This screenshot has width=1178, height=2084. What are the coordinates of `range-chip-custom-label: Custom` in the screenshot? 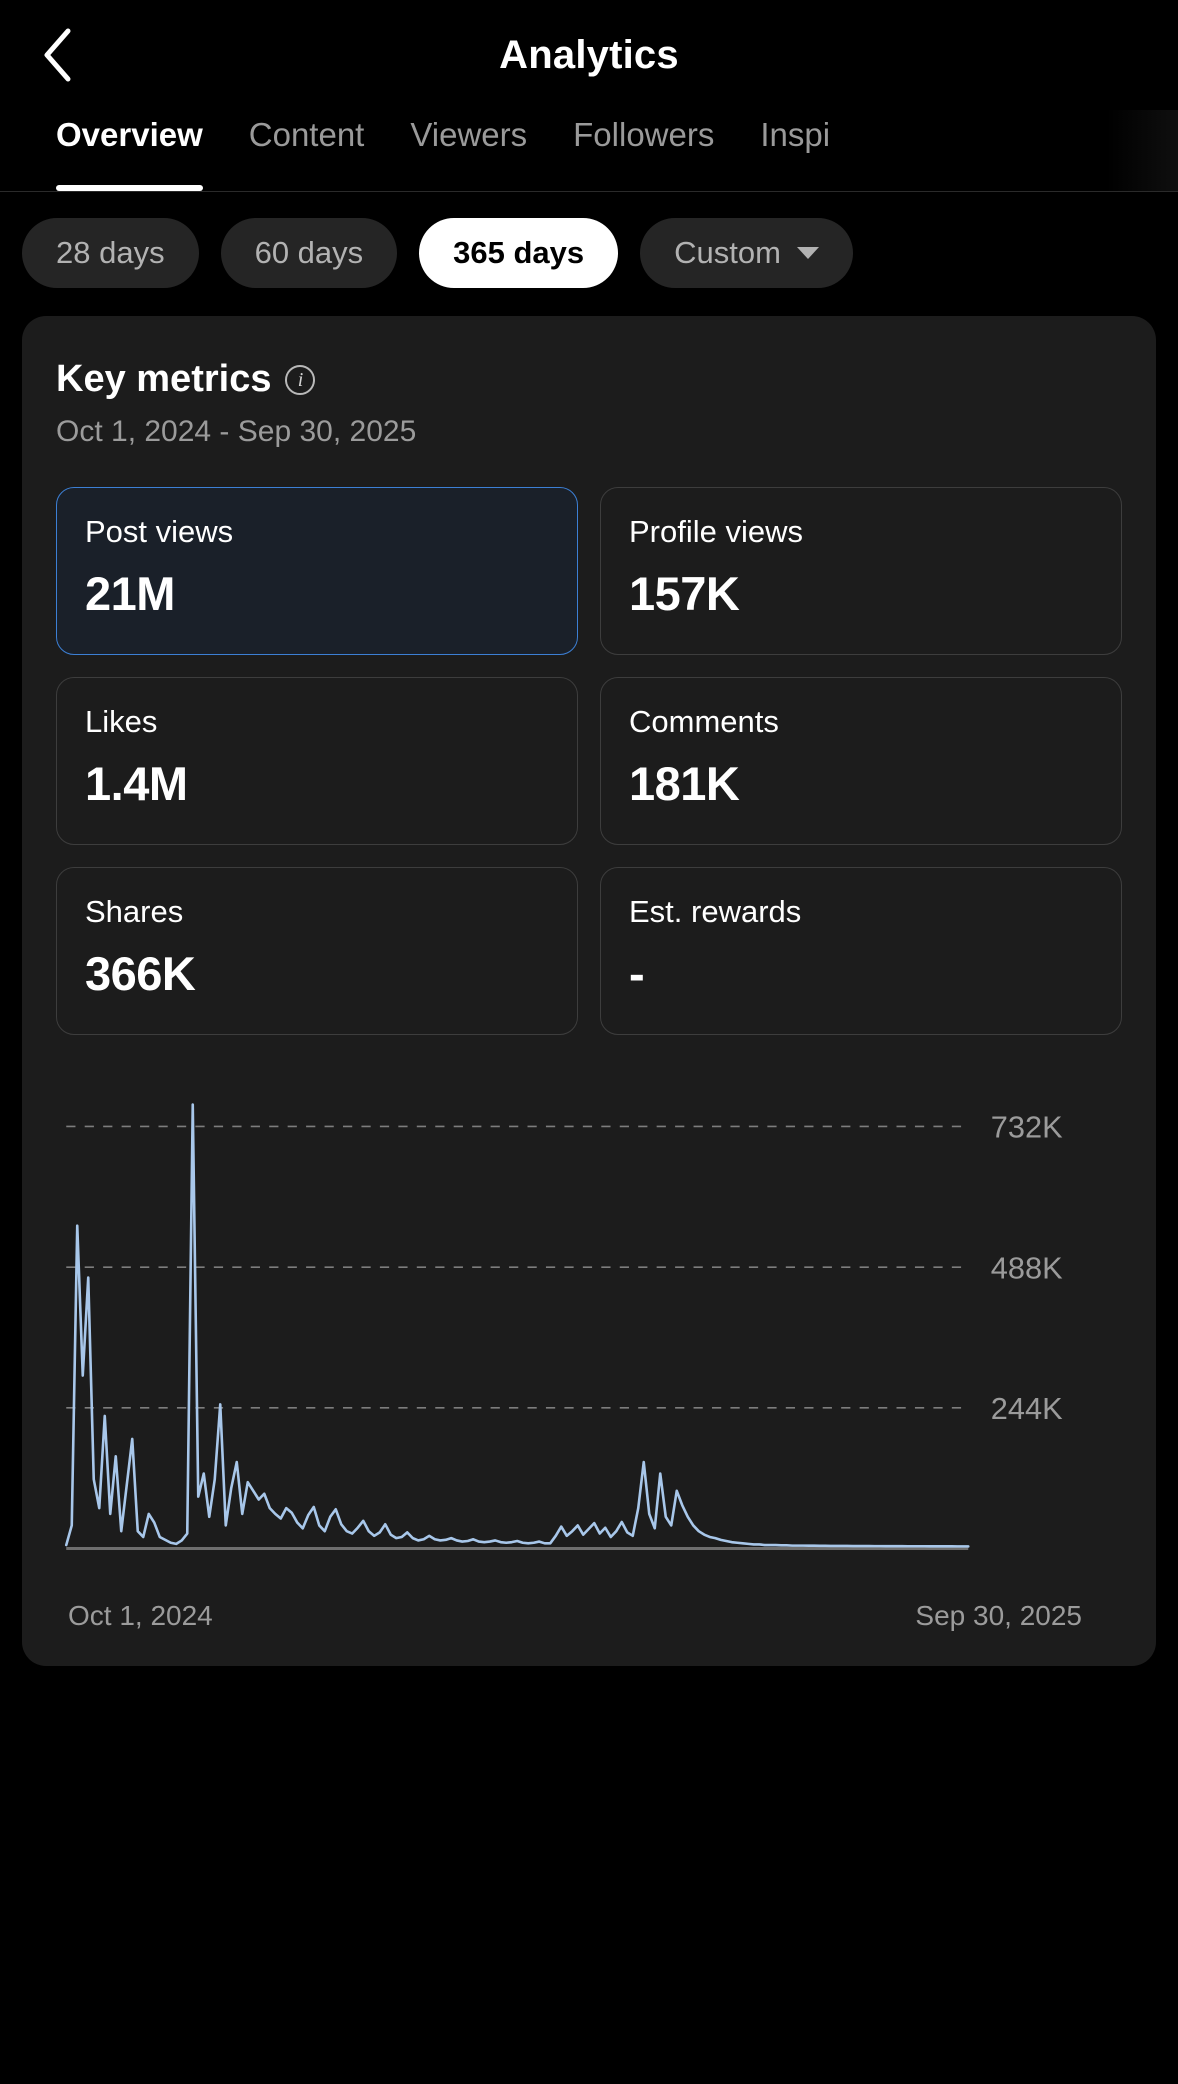 It's located at (727, 252).